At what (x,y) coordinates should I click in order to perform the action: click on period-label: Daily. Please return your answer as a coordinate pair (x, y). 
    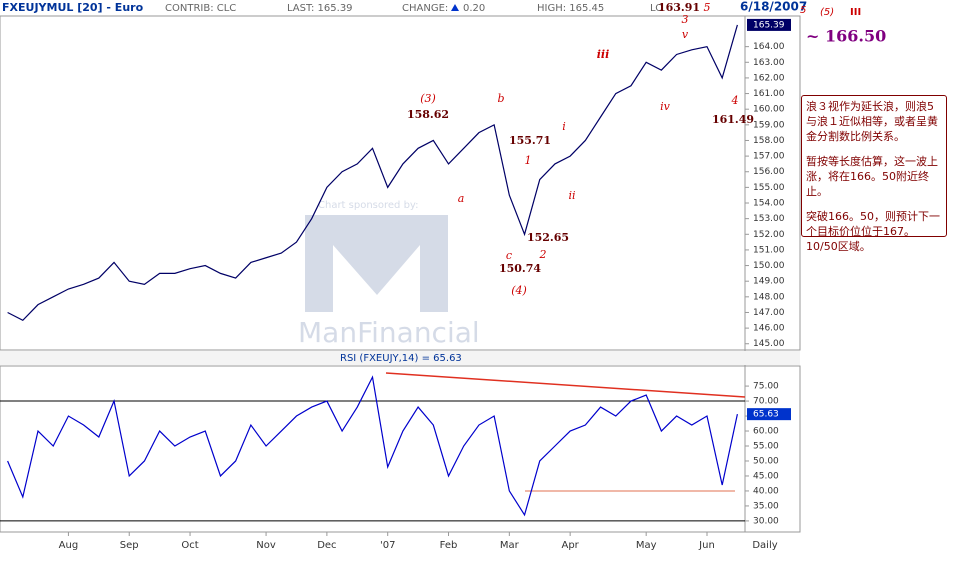
    Looking at the image, I should click on (764, 545).